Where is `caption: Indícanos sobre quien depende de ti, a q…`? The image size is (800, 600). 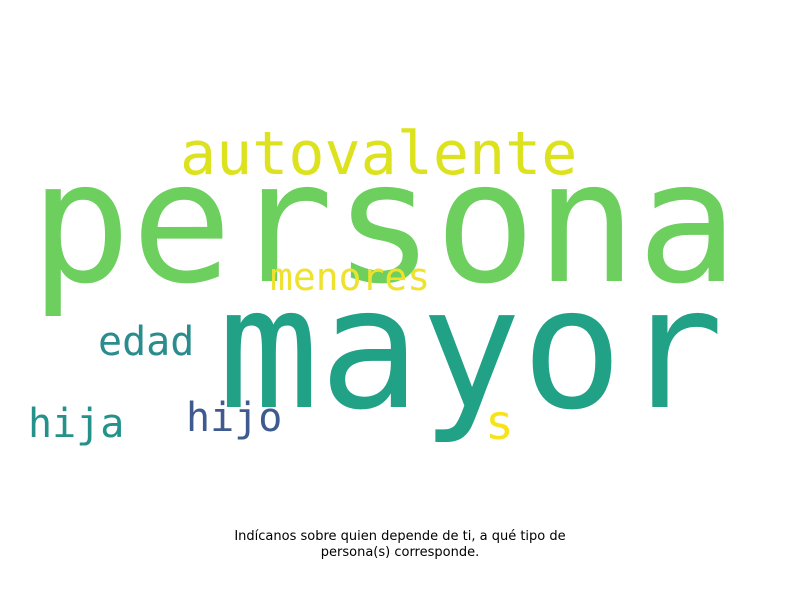 caption: Indícanos sobre quien depende de ti, a q… is located at coordinates (400, 545).